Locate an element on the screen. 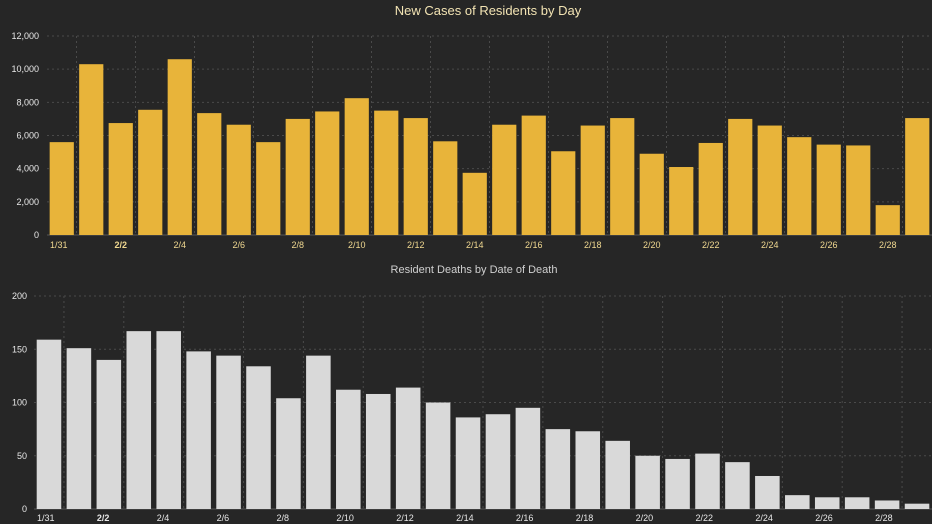  deaths-x-tick-label: 2/24 is located at coordinates (764, 518).